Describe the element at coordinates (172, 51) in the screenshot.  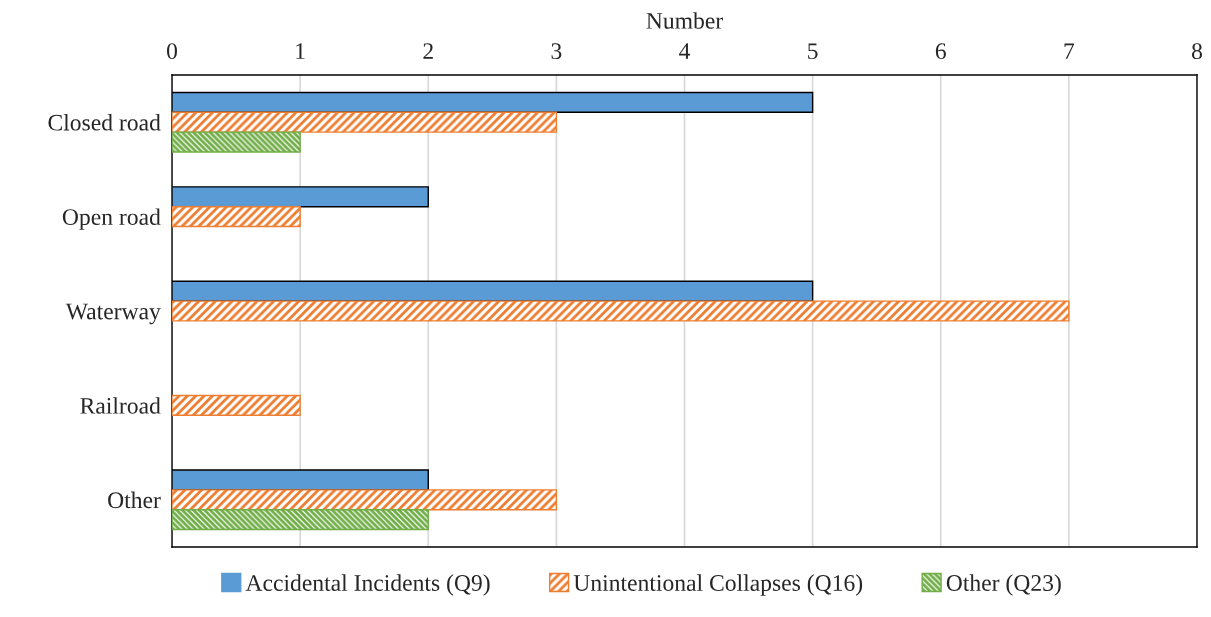
I see `x-tick-label: 0` at that location.